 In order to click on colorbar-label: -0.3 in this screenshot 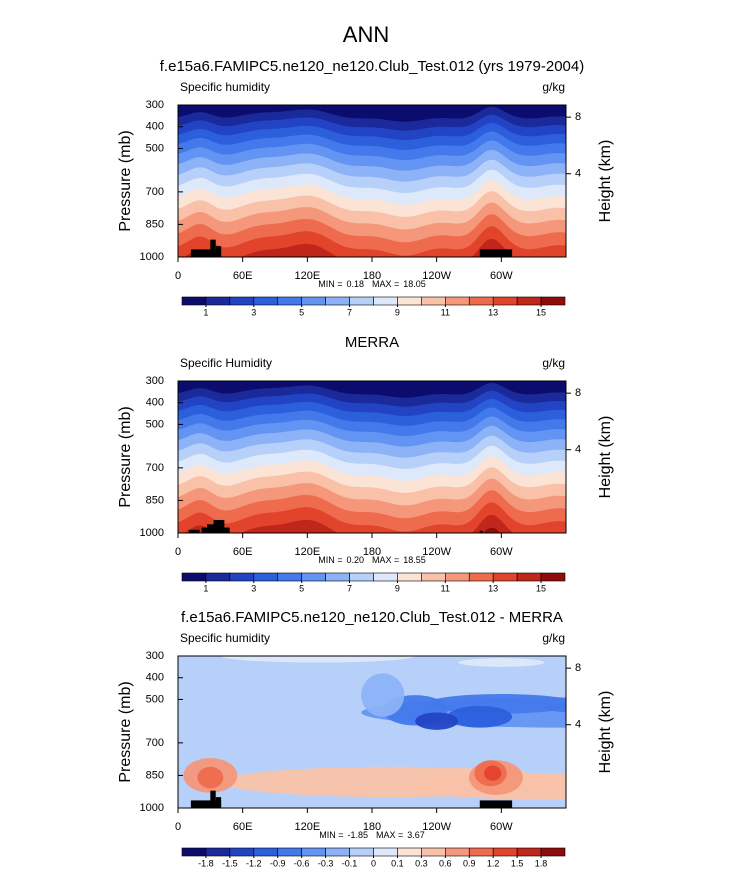, I will do `click(326, 863)`.